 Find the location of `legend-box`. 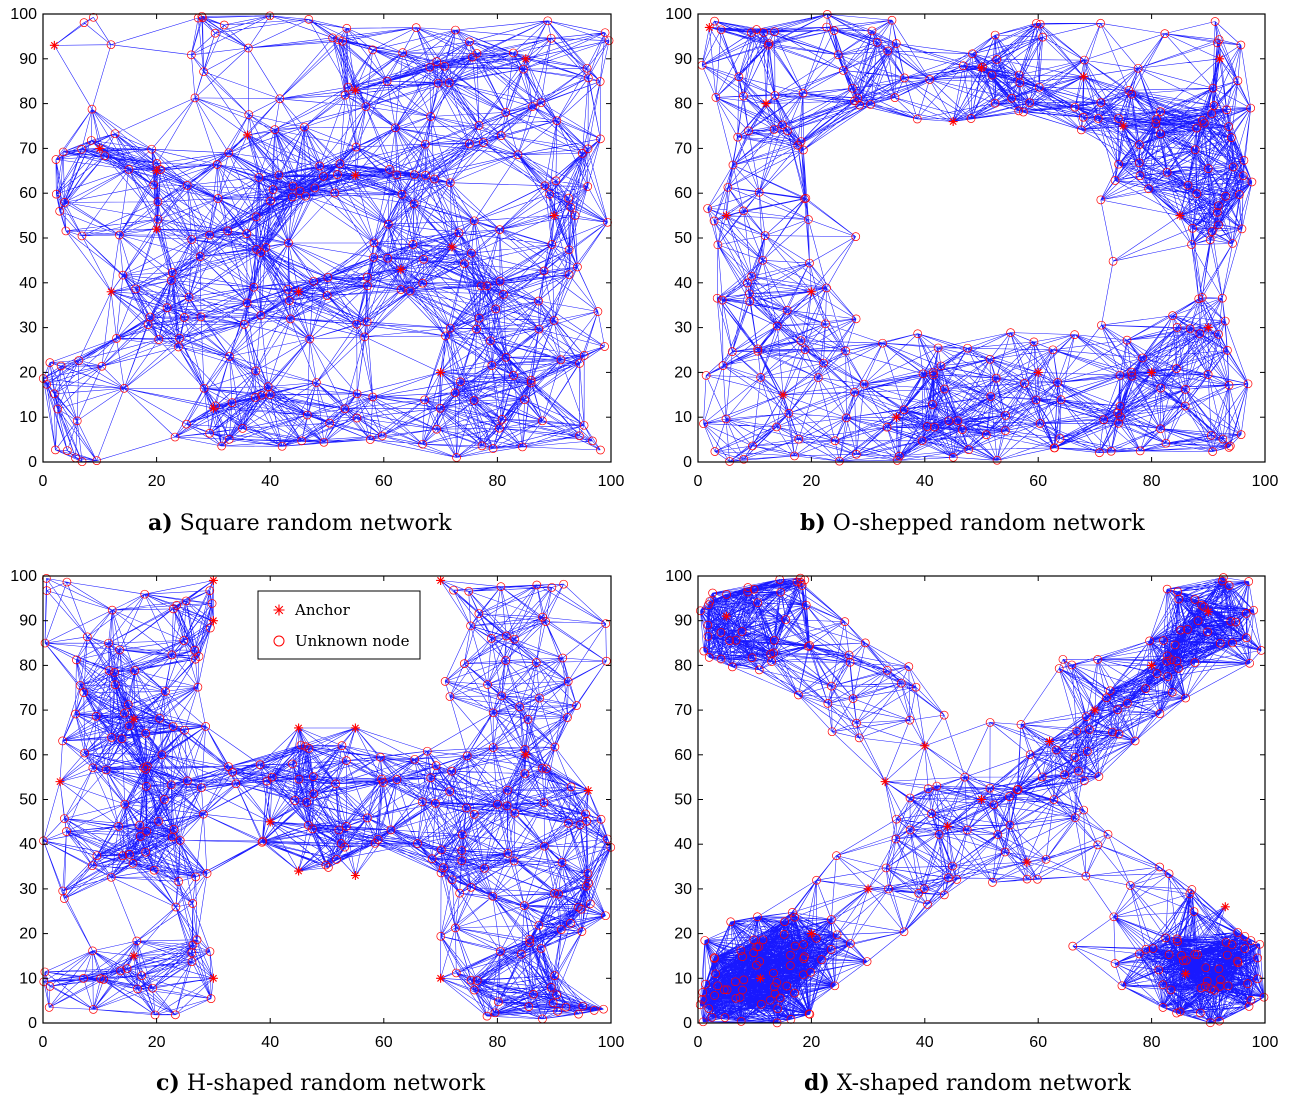

legend-box is located at coordinates (339, 625).